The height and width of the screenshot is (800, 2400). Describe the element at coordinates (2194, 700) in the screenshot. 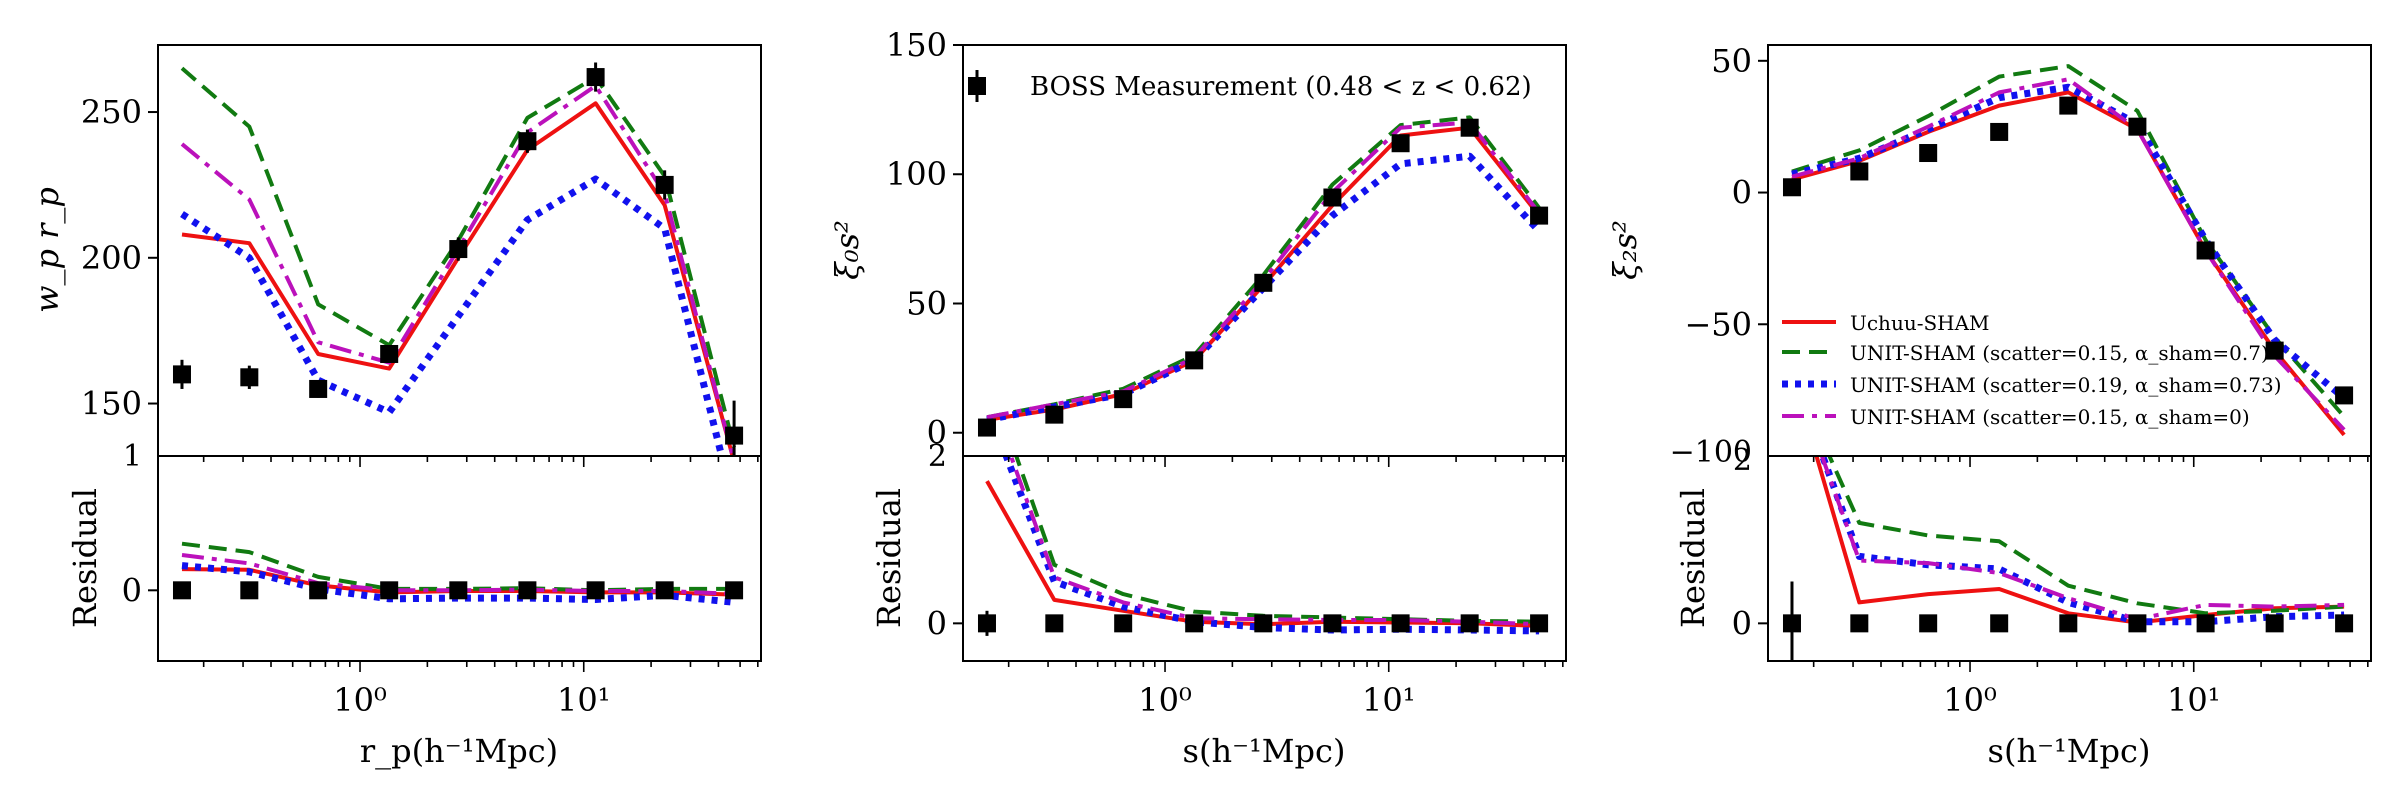

I see `xtick-label-xi2-1: 10¹` at that location.